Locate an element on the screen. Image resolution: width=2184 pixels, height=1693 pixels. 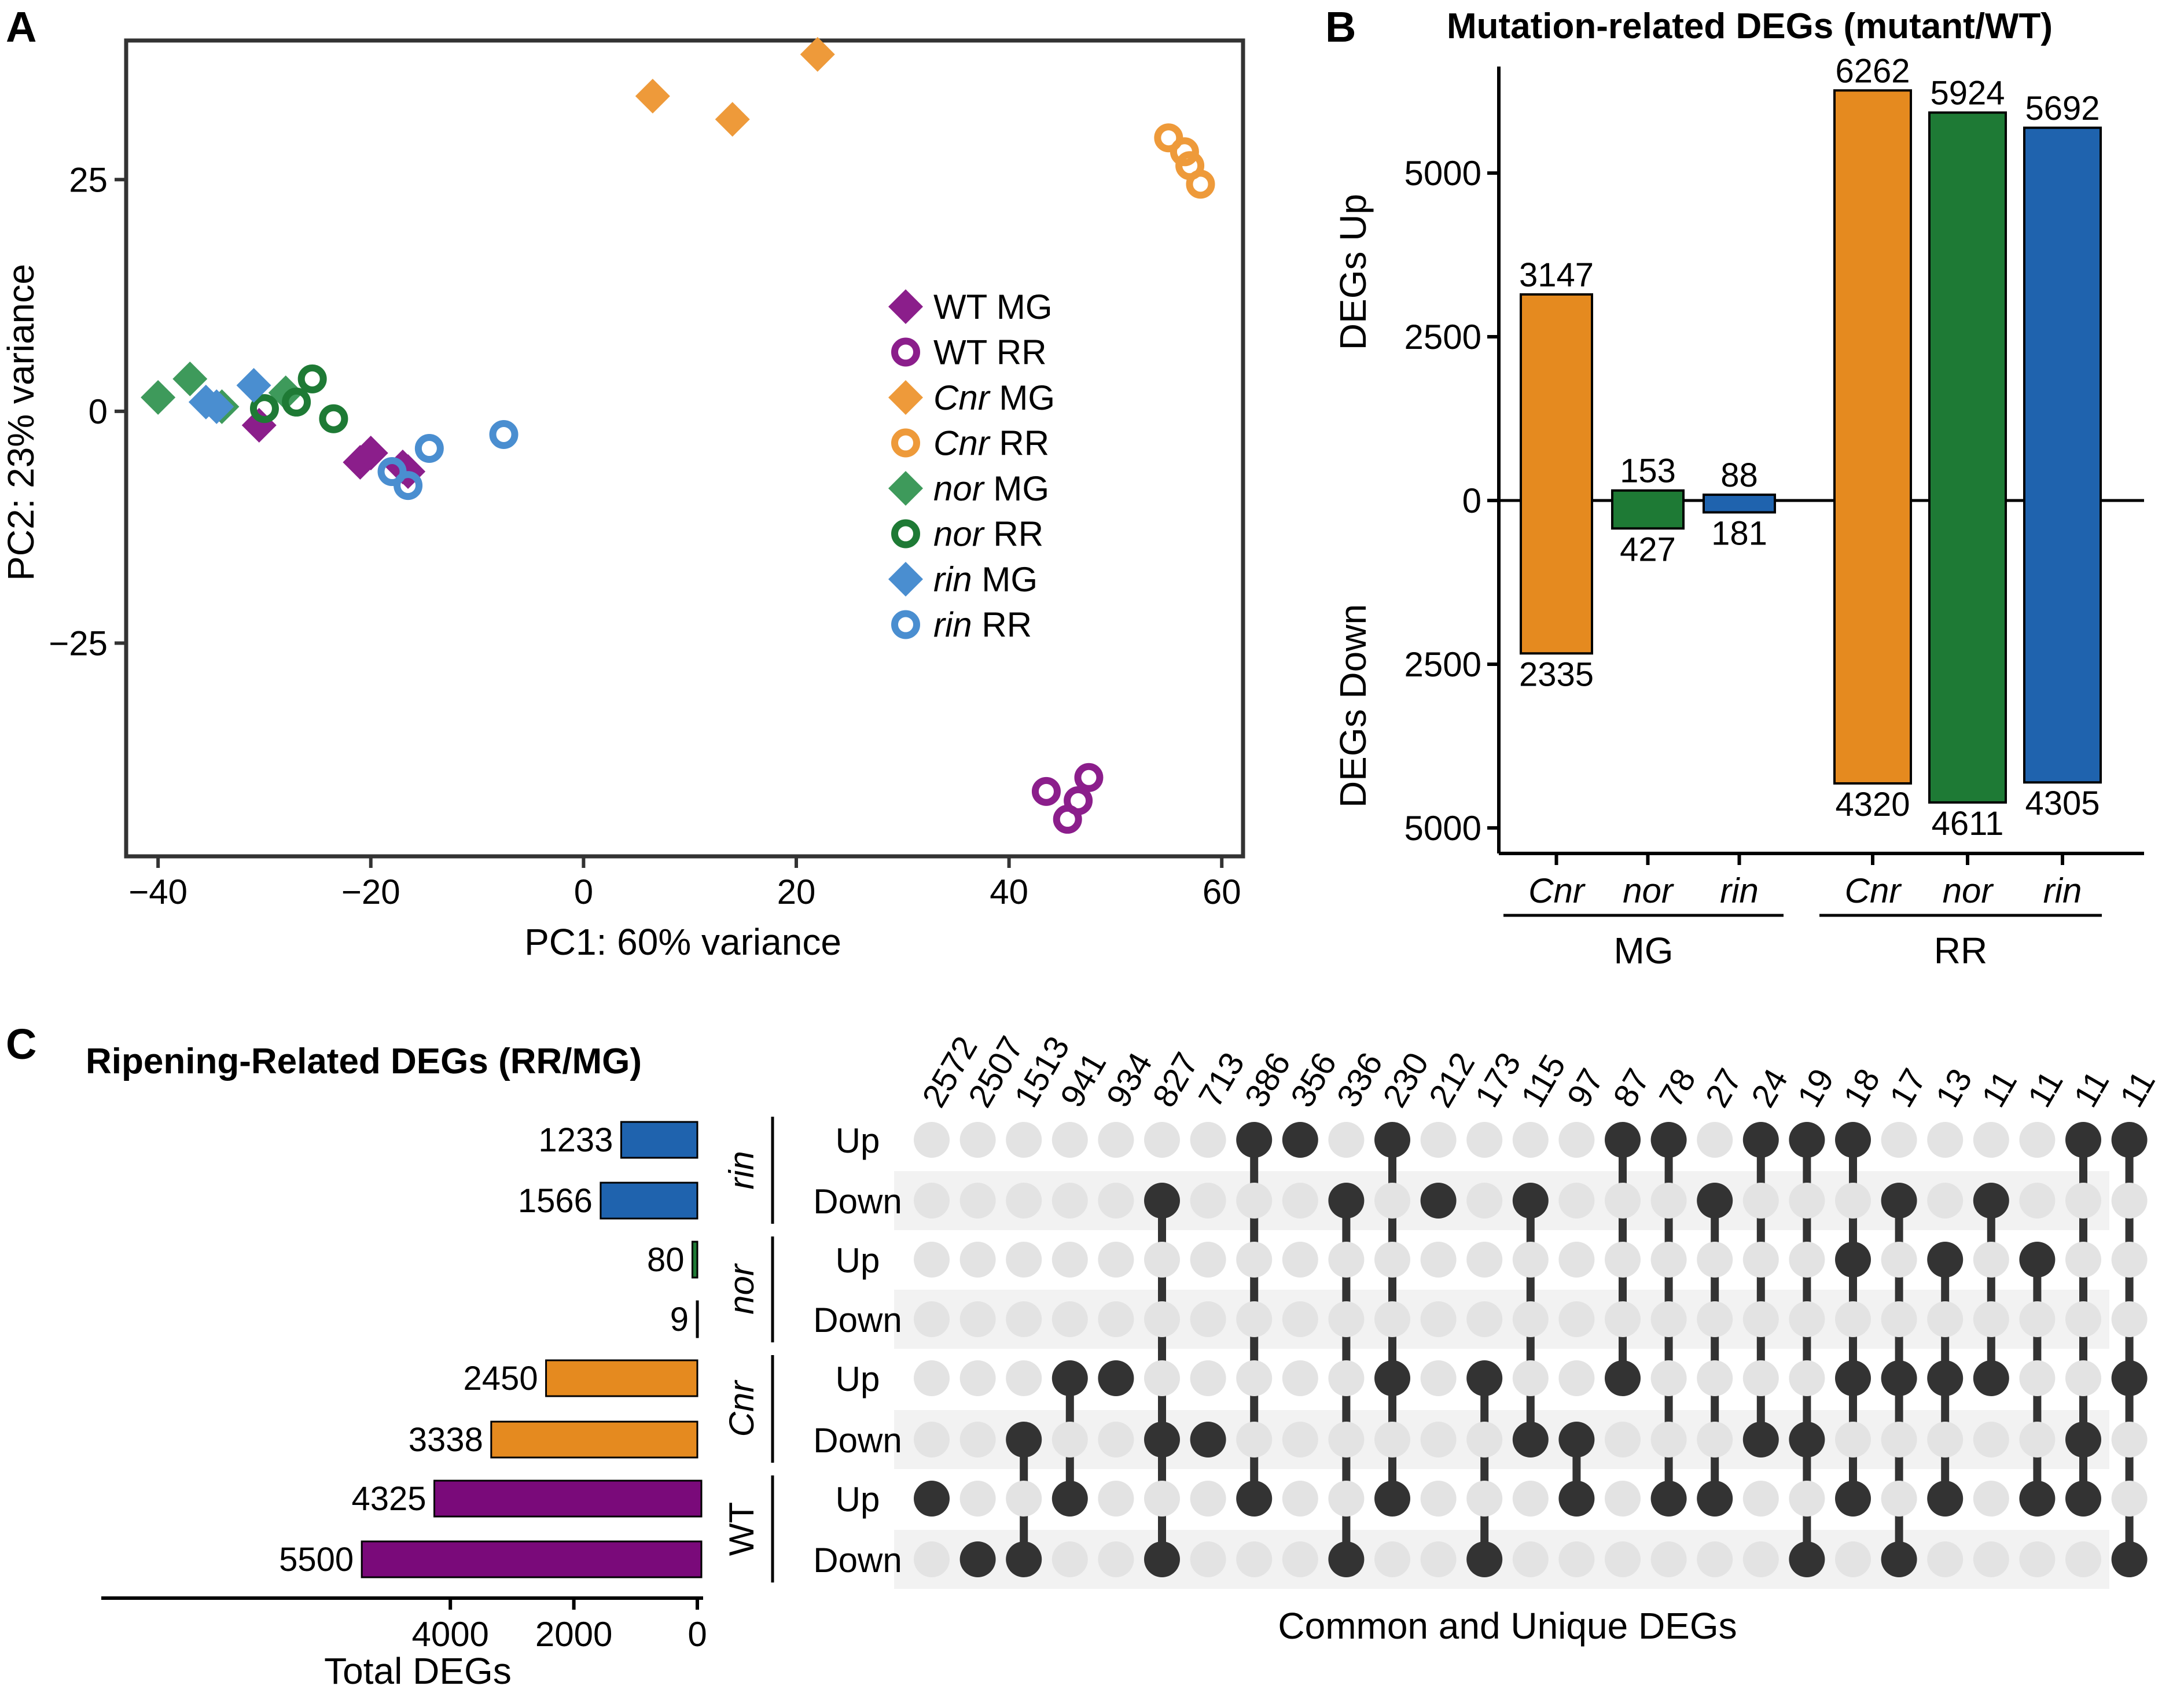
pca-y-tick-label: 0 is located at coordinates (98, 411).